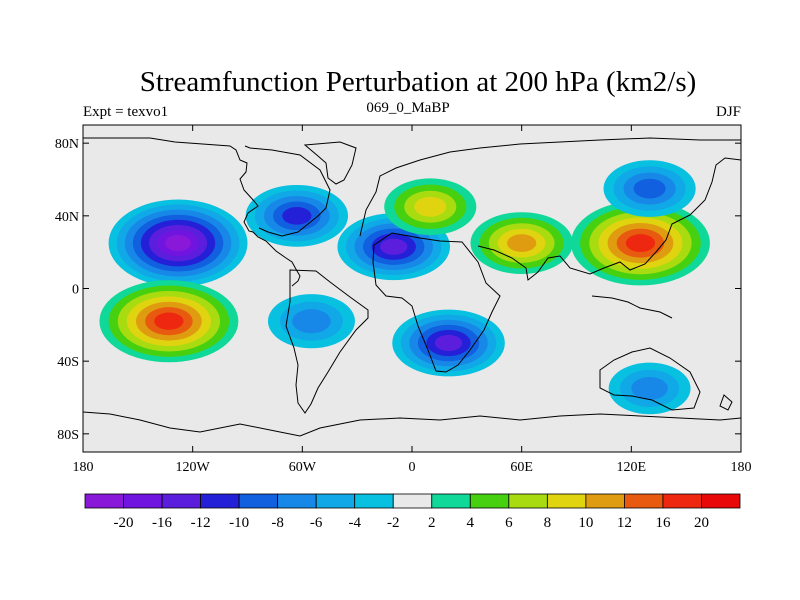 Image resolution: width=800 pixels, height=600 pixels. Describe the element at coordinates (632, 307) in the screenshot. I see `coastline-indonesia` at that location.